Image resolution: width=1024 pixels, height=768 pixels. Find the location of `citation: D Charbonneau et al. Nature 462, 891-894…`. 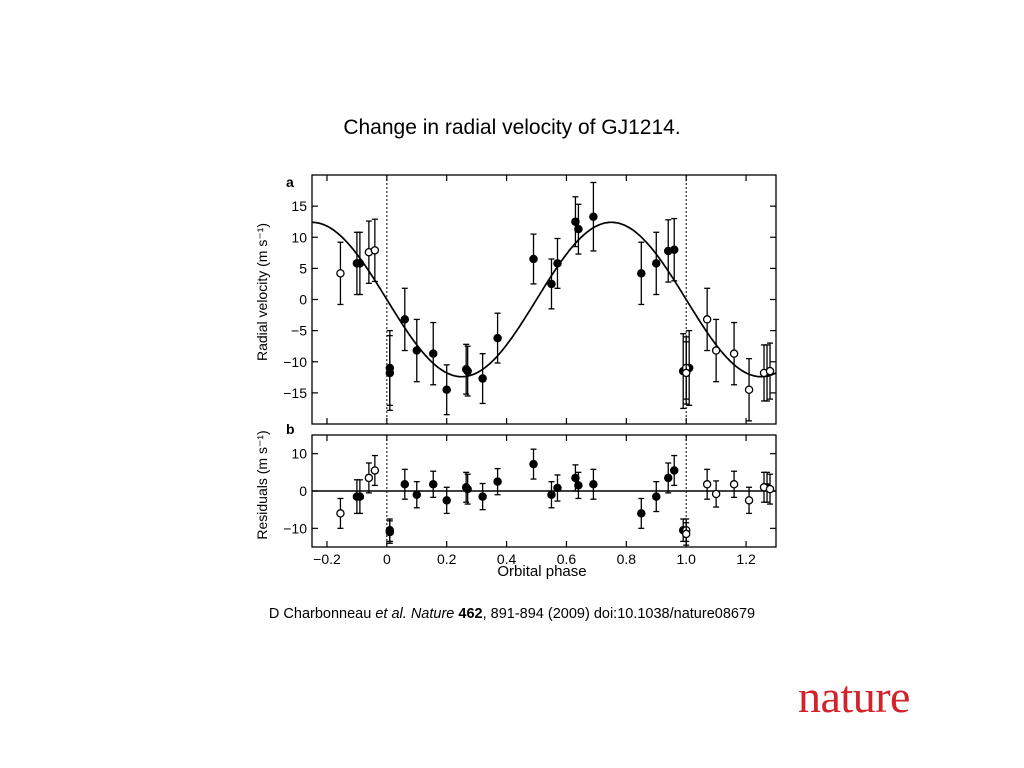

citation: D Charbonneau et al. Nature 462, 891-894… is located at coordinates (512, 614).